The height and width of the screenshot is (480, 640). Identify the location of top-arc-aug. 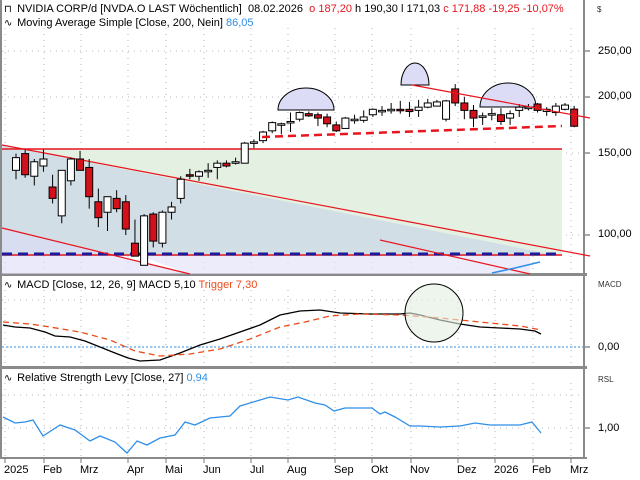
(306, 99).